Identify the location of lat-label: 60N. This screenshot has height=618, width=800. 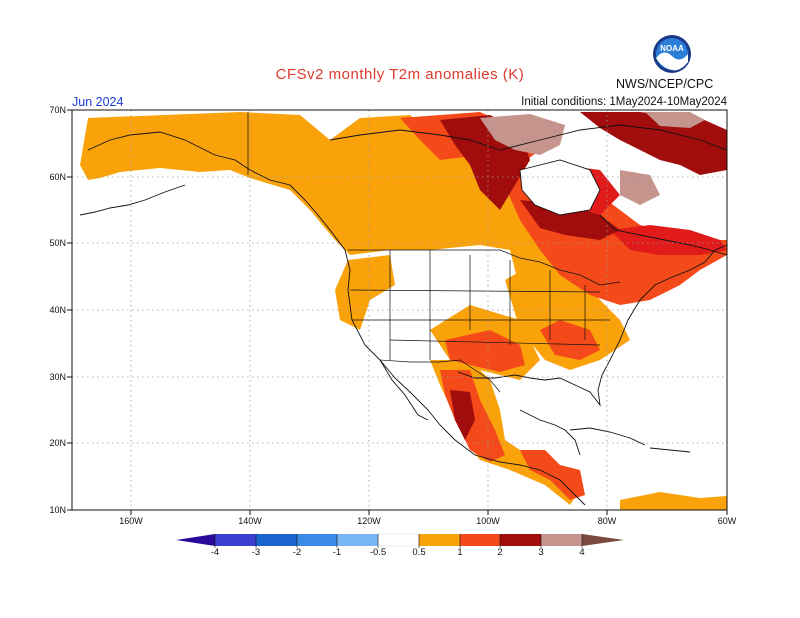
(57, 177).